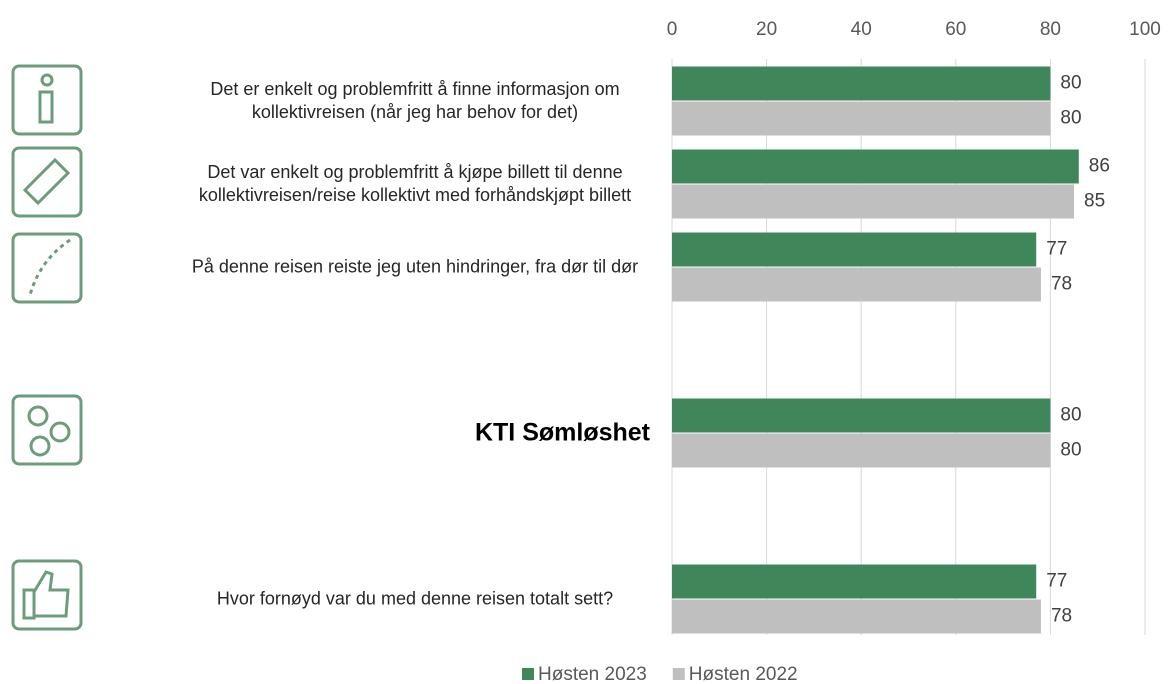 This screenshot has height=684, width=1171. What do you see at coordinates (743, 674) in the screenshot?
I see `legend-label: Høsten 2022` at bounding box center [743, 674].